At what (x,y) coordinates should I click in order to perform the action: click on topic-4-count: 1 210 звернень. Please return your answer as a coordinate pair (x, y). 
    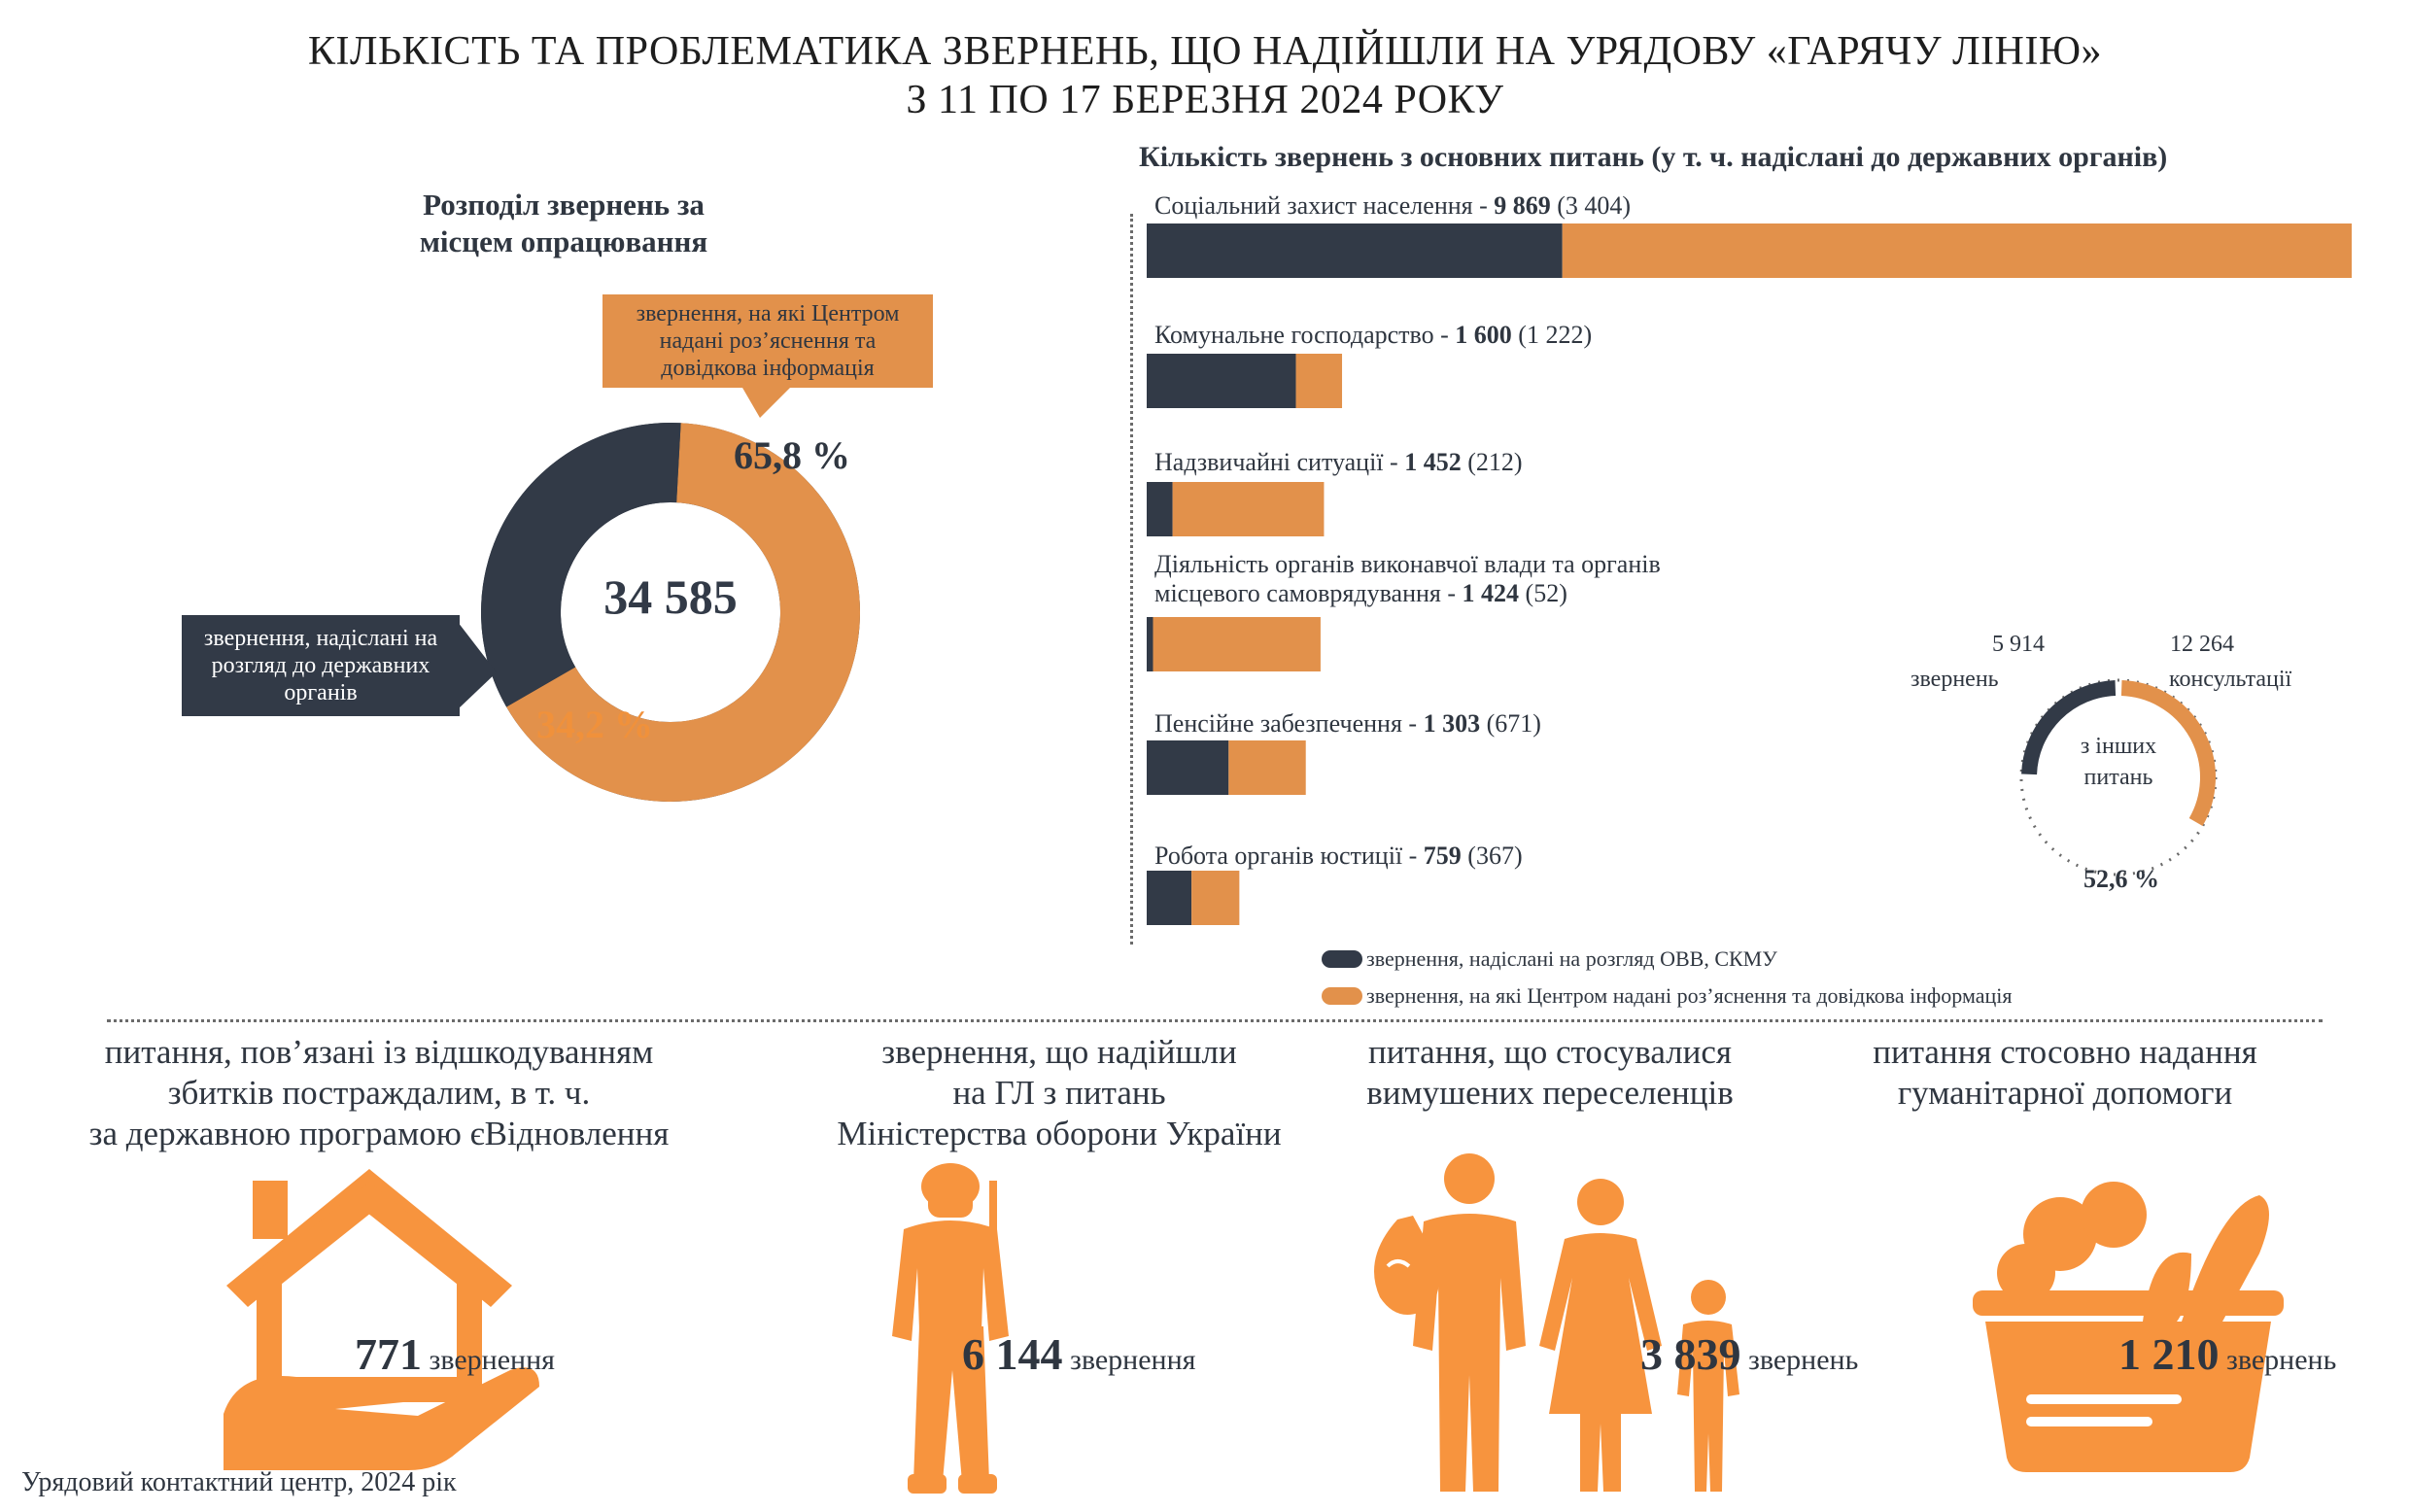
    Looking at the image, I should click on (2227, 1354).